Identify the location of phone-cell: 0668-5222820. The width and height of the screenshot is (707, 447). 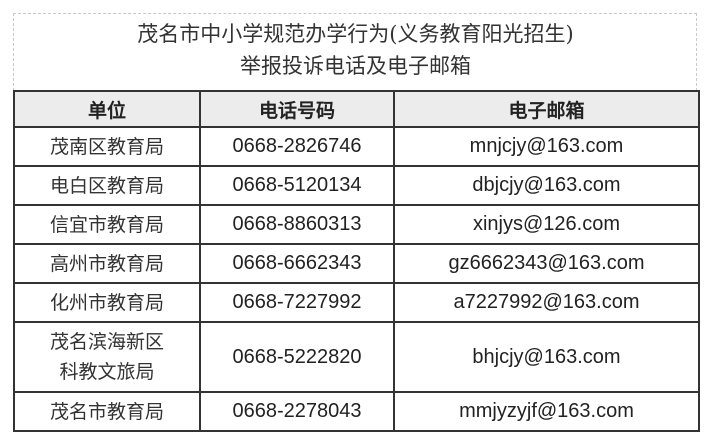
(297, 357).